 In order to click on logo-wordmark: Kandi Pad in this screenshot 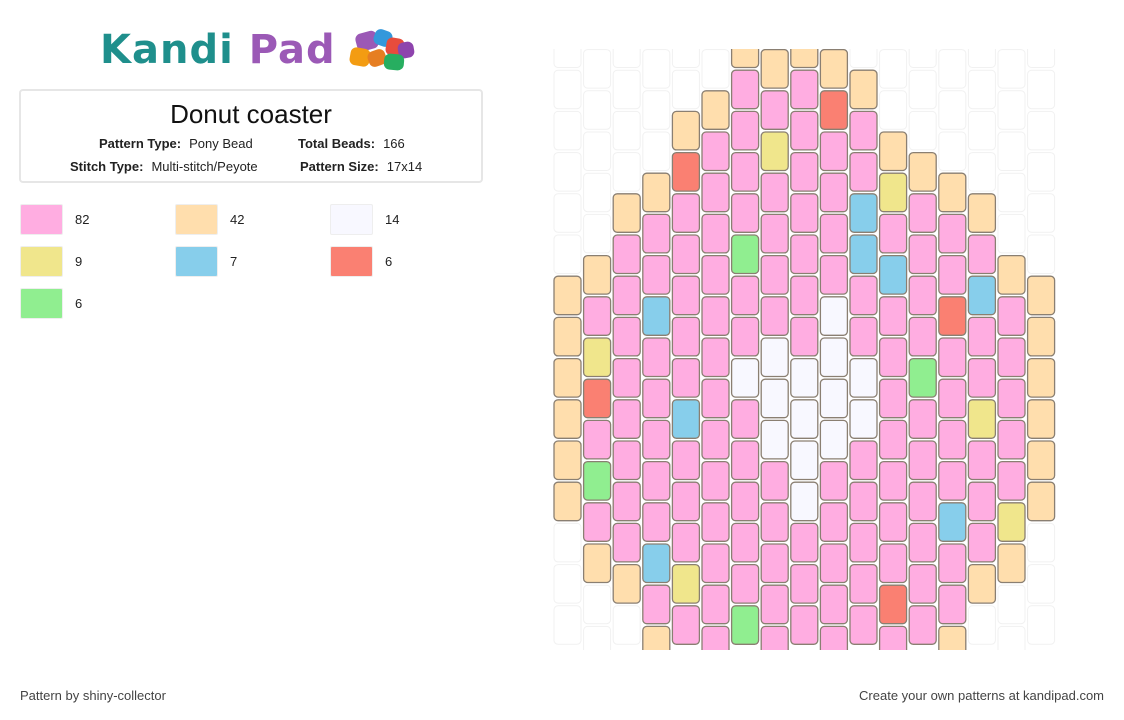, I will do `click(218, 50)`.